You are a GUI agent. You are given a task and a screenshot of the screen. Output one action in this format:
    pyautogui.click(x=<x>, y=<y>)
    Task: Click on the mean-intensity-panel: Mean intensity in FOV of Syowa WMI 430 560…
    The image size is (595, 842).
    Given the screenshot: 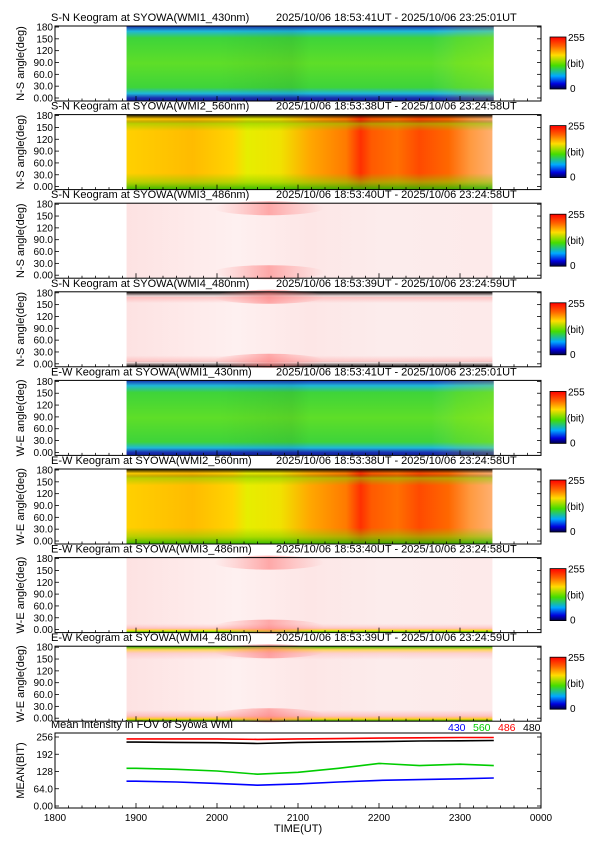 What is the action you would take?
    pyautogui.click(x=284, y=777)
    